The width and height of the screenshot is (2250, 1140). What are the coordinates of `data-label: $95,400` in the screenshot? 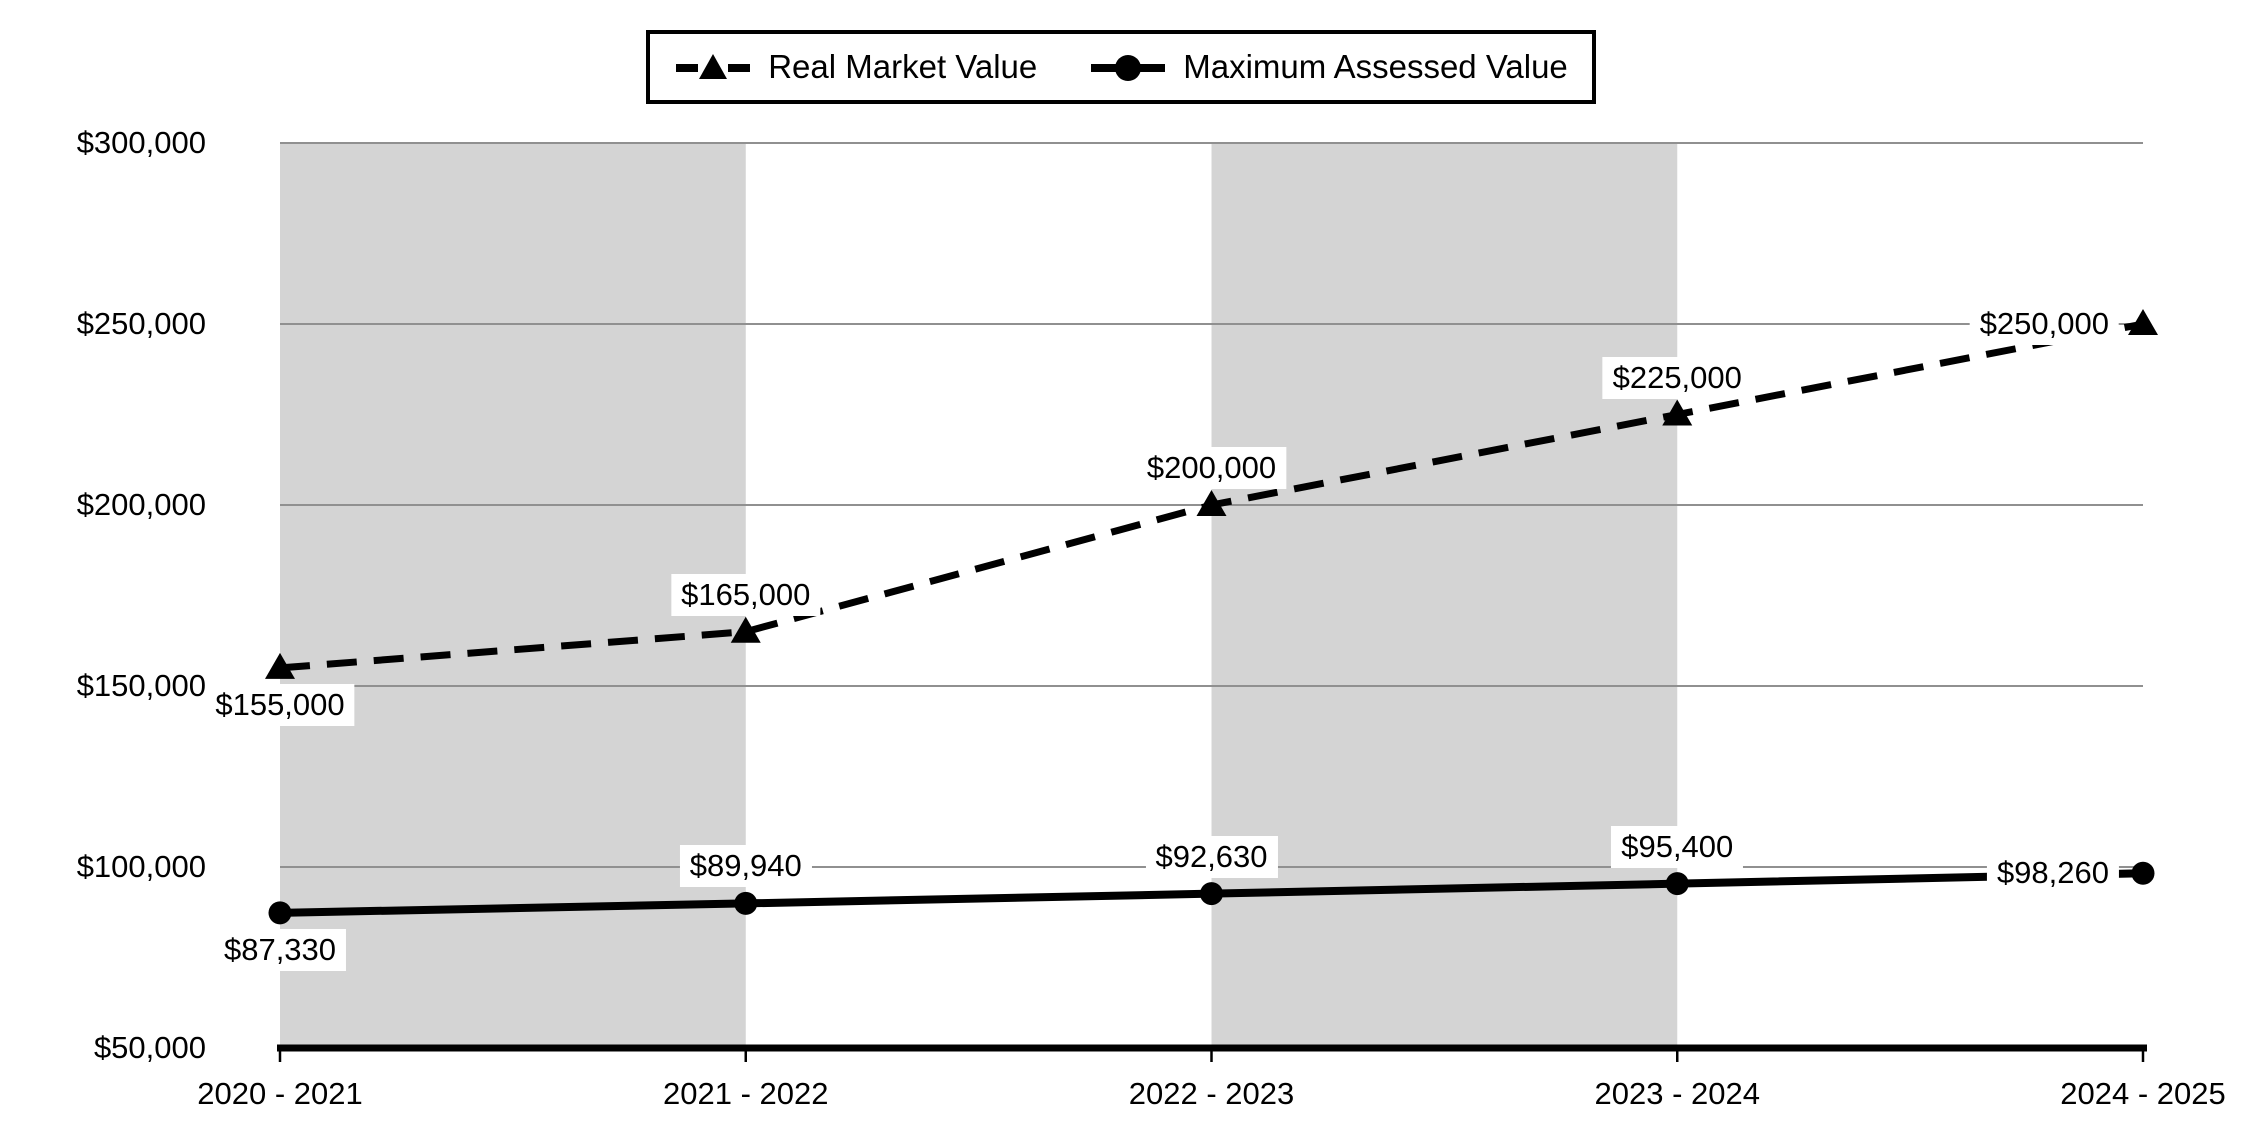 It's located at (1677, 846).